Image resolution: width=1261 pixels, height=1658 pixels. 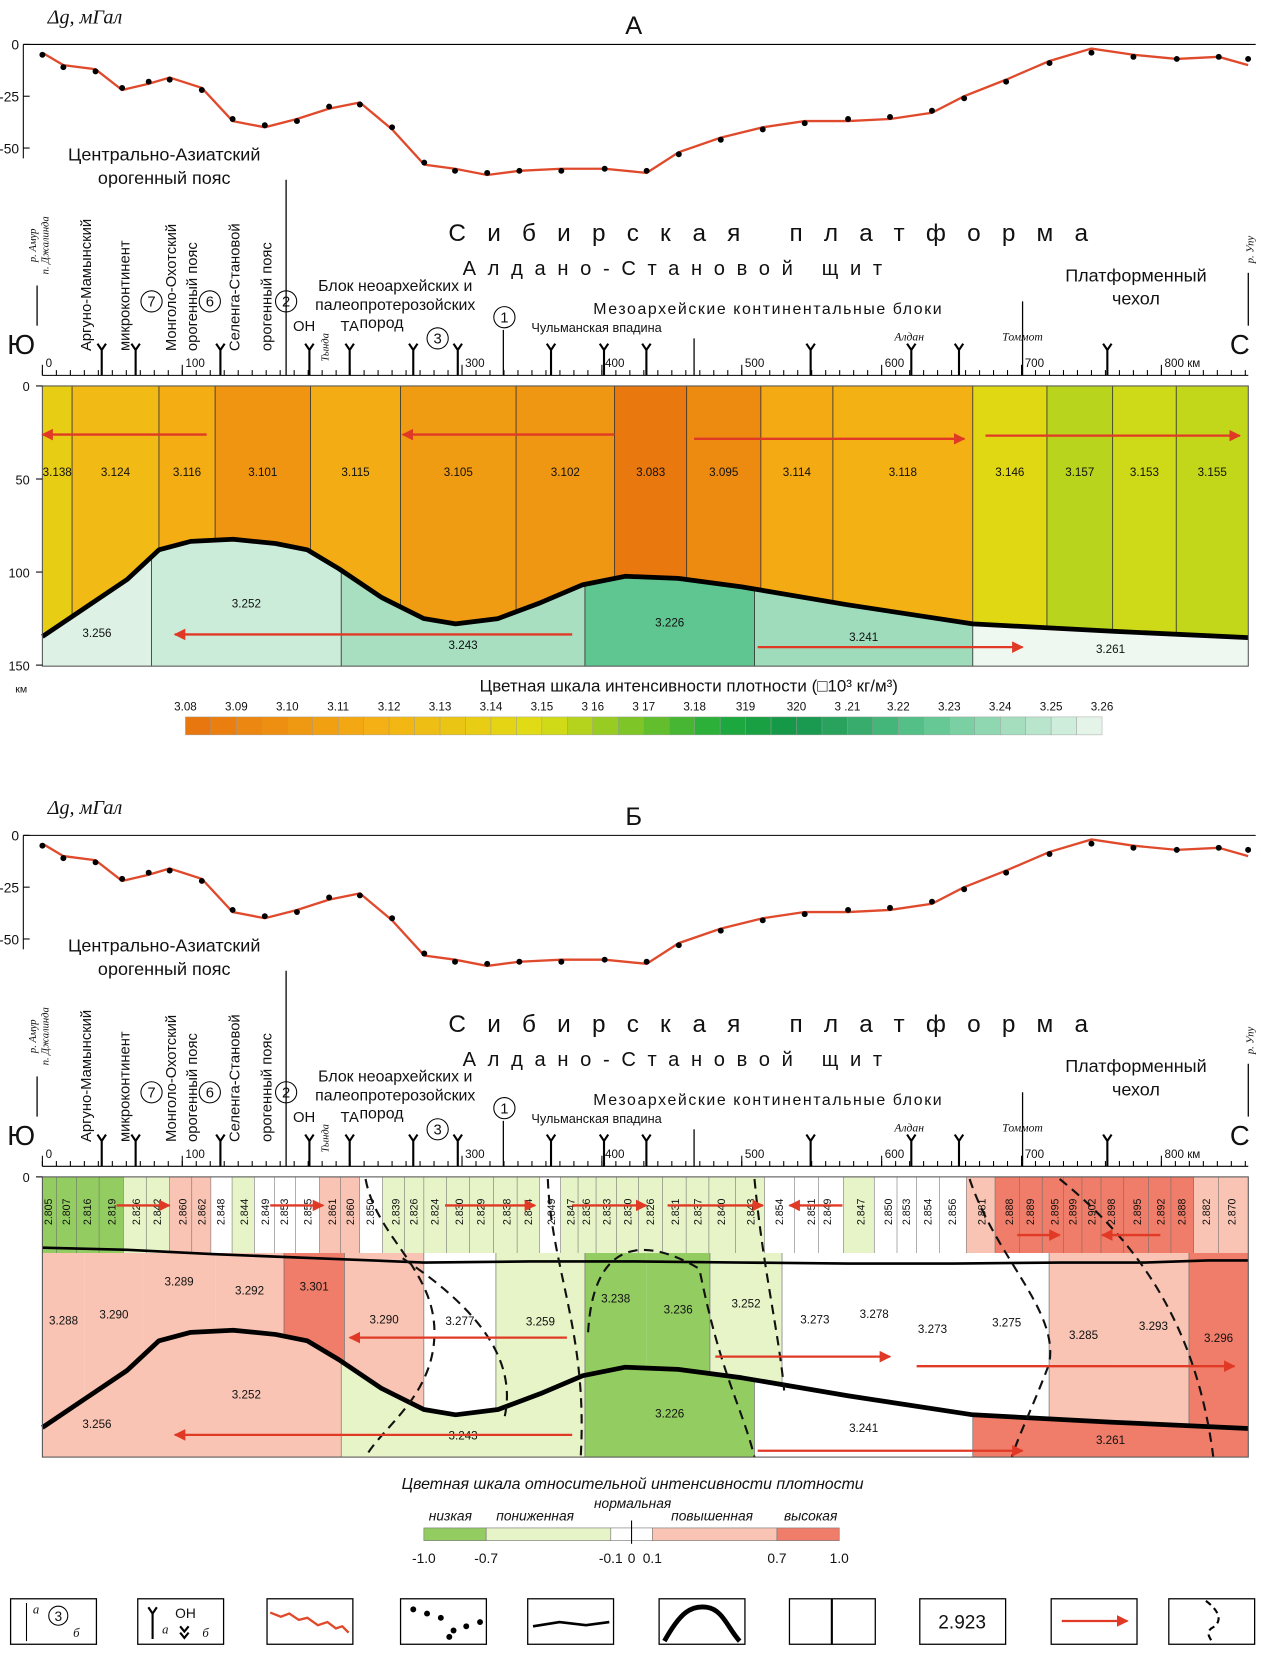 I want to click on colorbar-category: пониженная, so click(x=535, y=1516).